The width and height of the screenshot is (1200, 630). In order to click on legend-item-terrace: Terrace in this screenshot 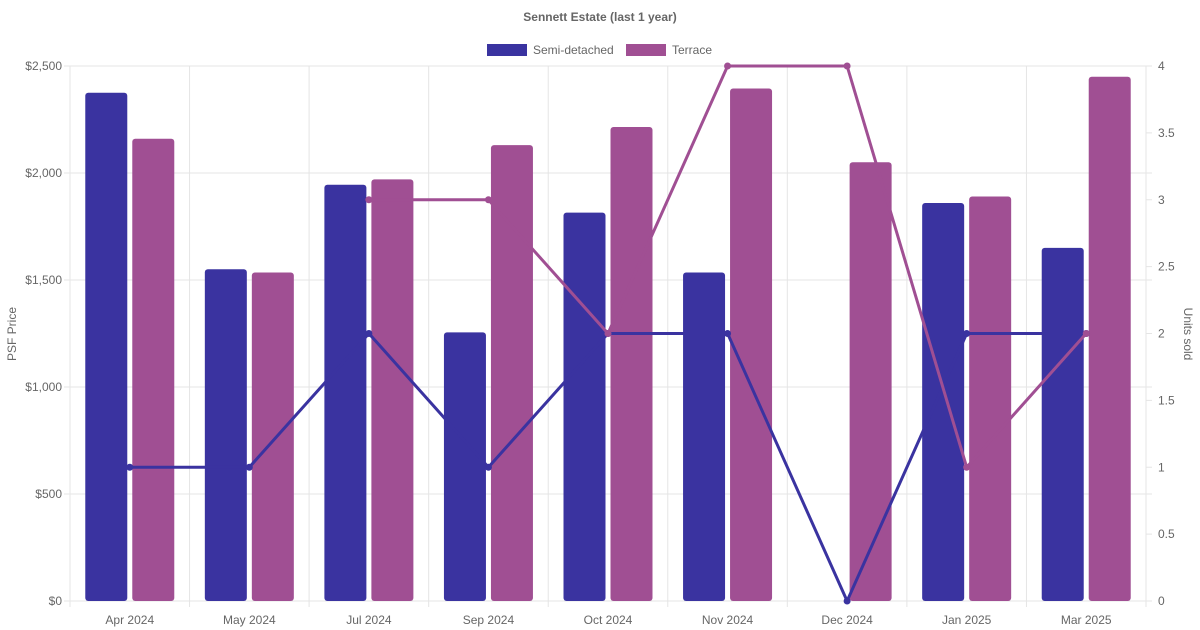, I will do `click(669, 50)`.